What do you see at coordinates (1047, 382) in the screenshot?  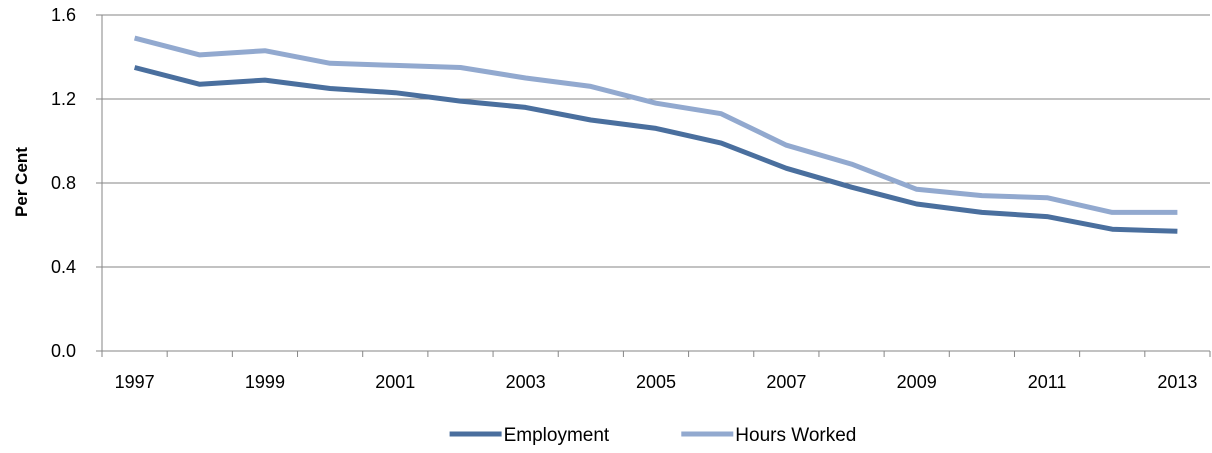 I see `x-tick-label: 2011` at bounding box center [1047, 382].